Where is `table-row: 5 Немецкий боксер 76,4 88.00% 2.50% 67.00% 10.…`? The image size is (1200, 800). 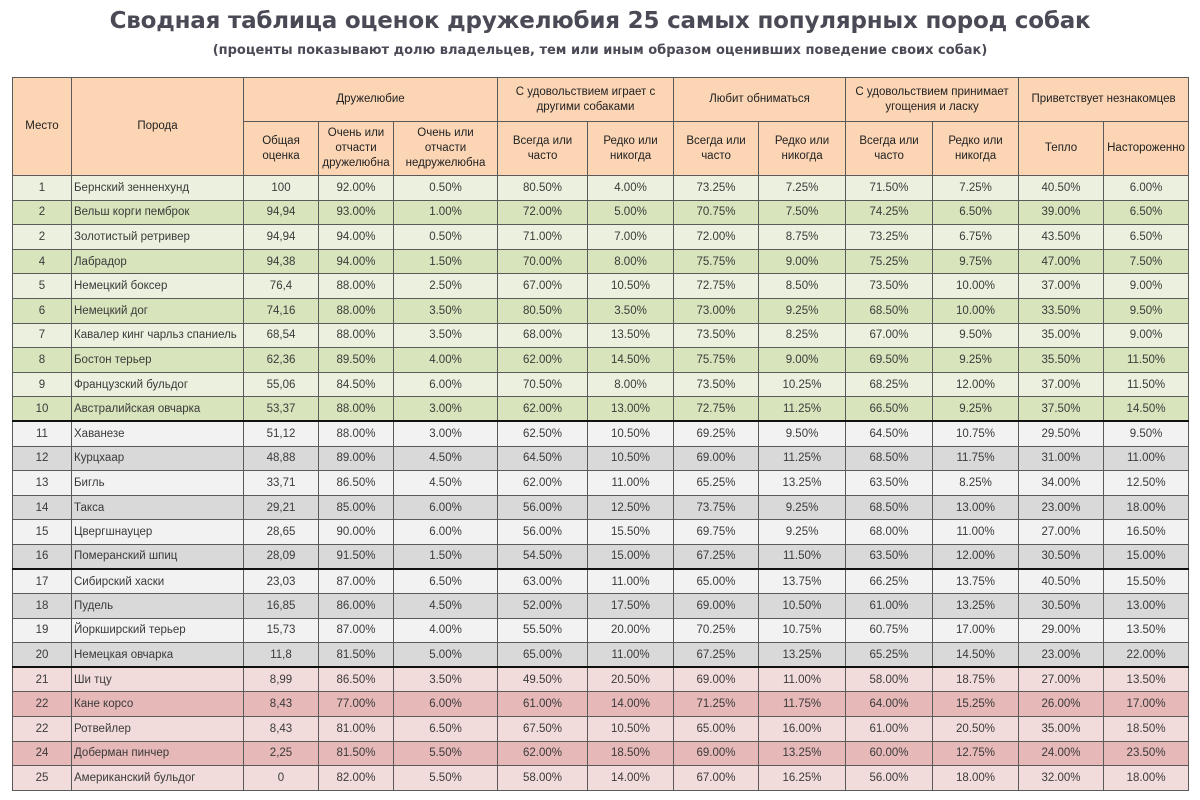
table-row: 5 Немецкий боксер 76,4 88.00% 2.50% 67.00% 10.… is located at coordinates (601, 286).